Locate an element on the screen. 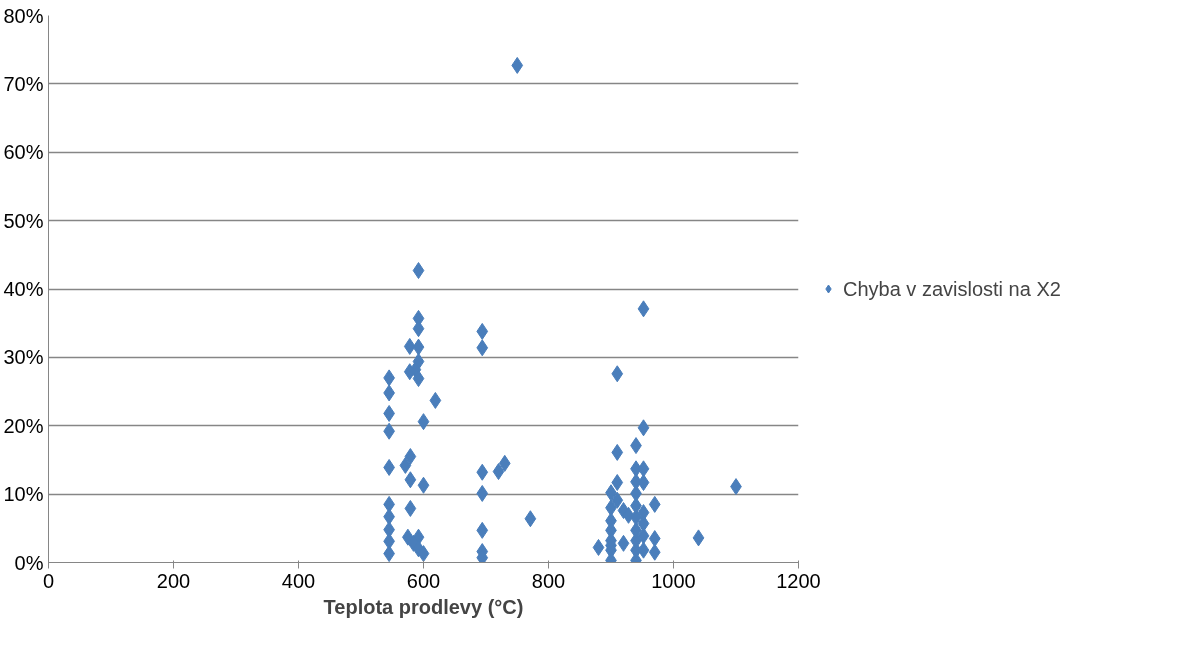 The width and height of the screenshot is (1186, 657). y-tick-label: 10% is located at coordinates (23, 494).